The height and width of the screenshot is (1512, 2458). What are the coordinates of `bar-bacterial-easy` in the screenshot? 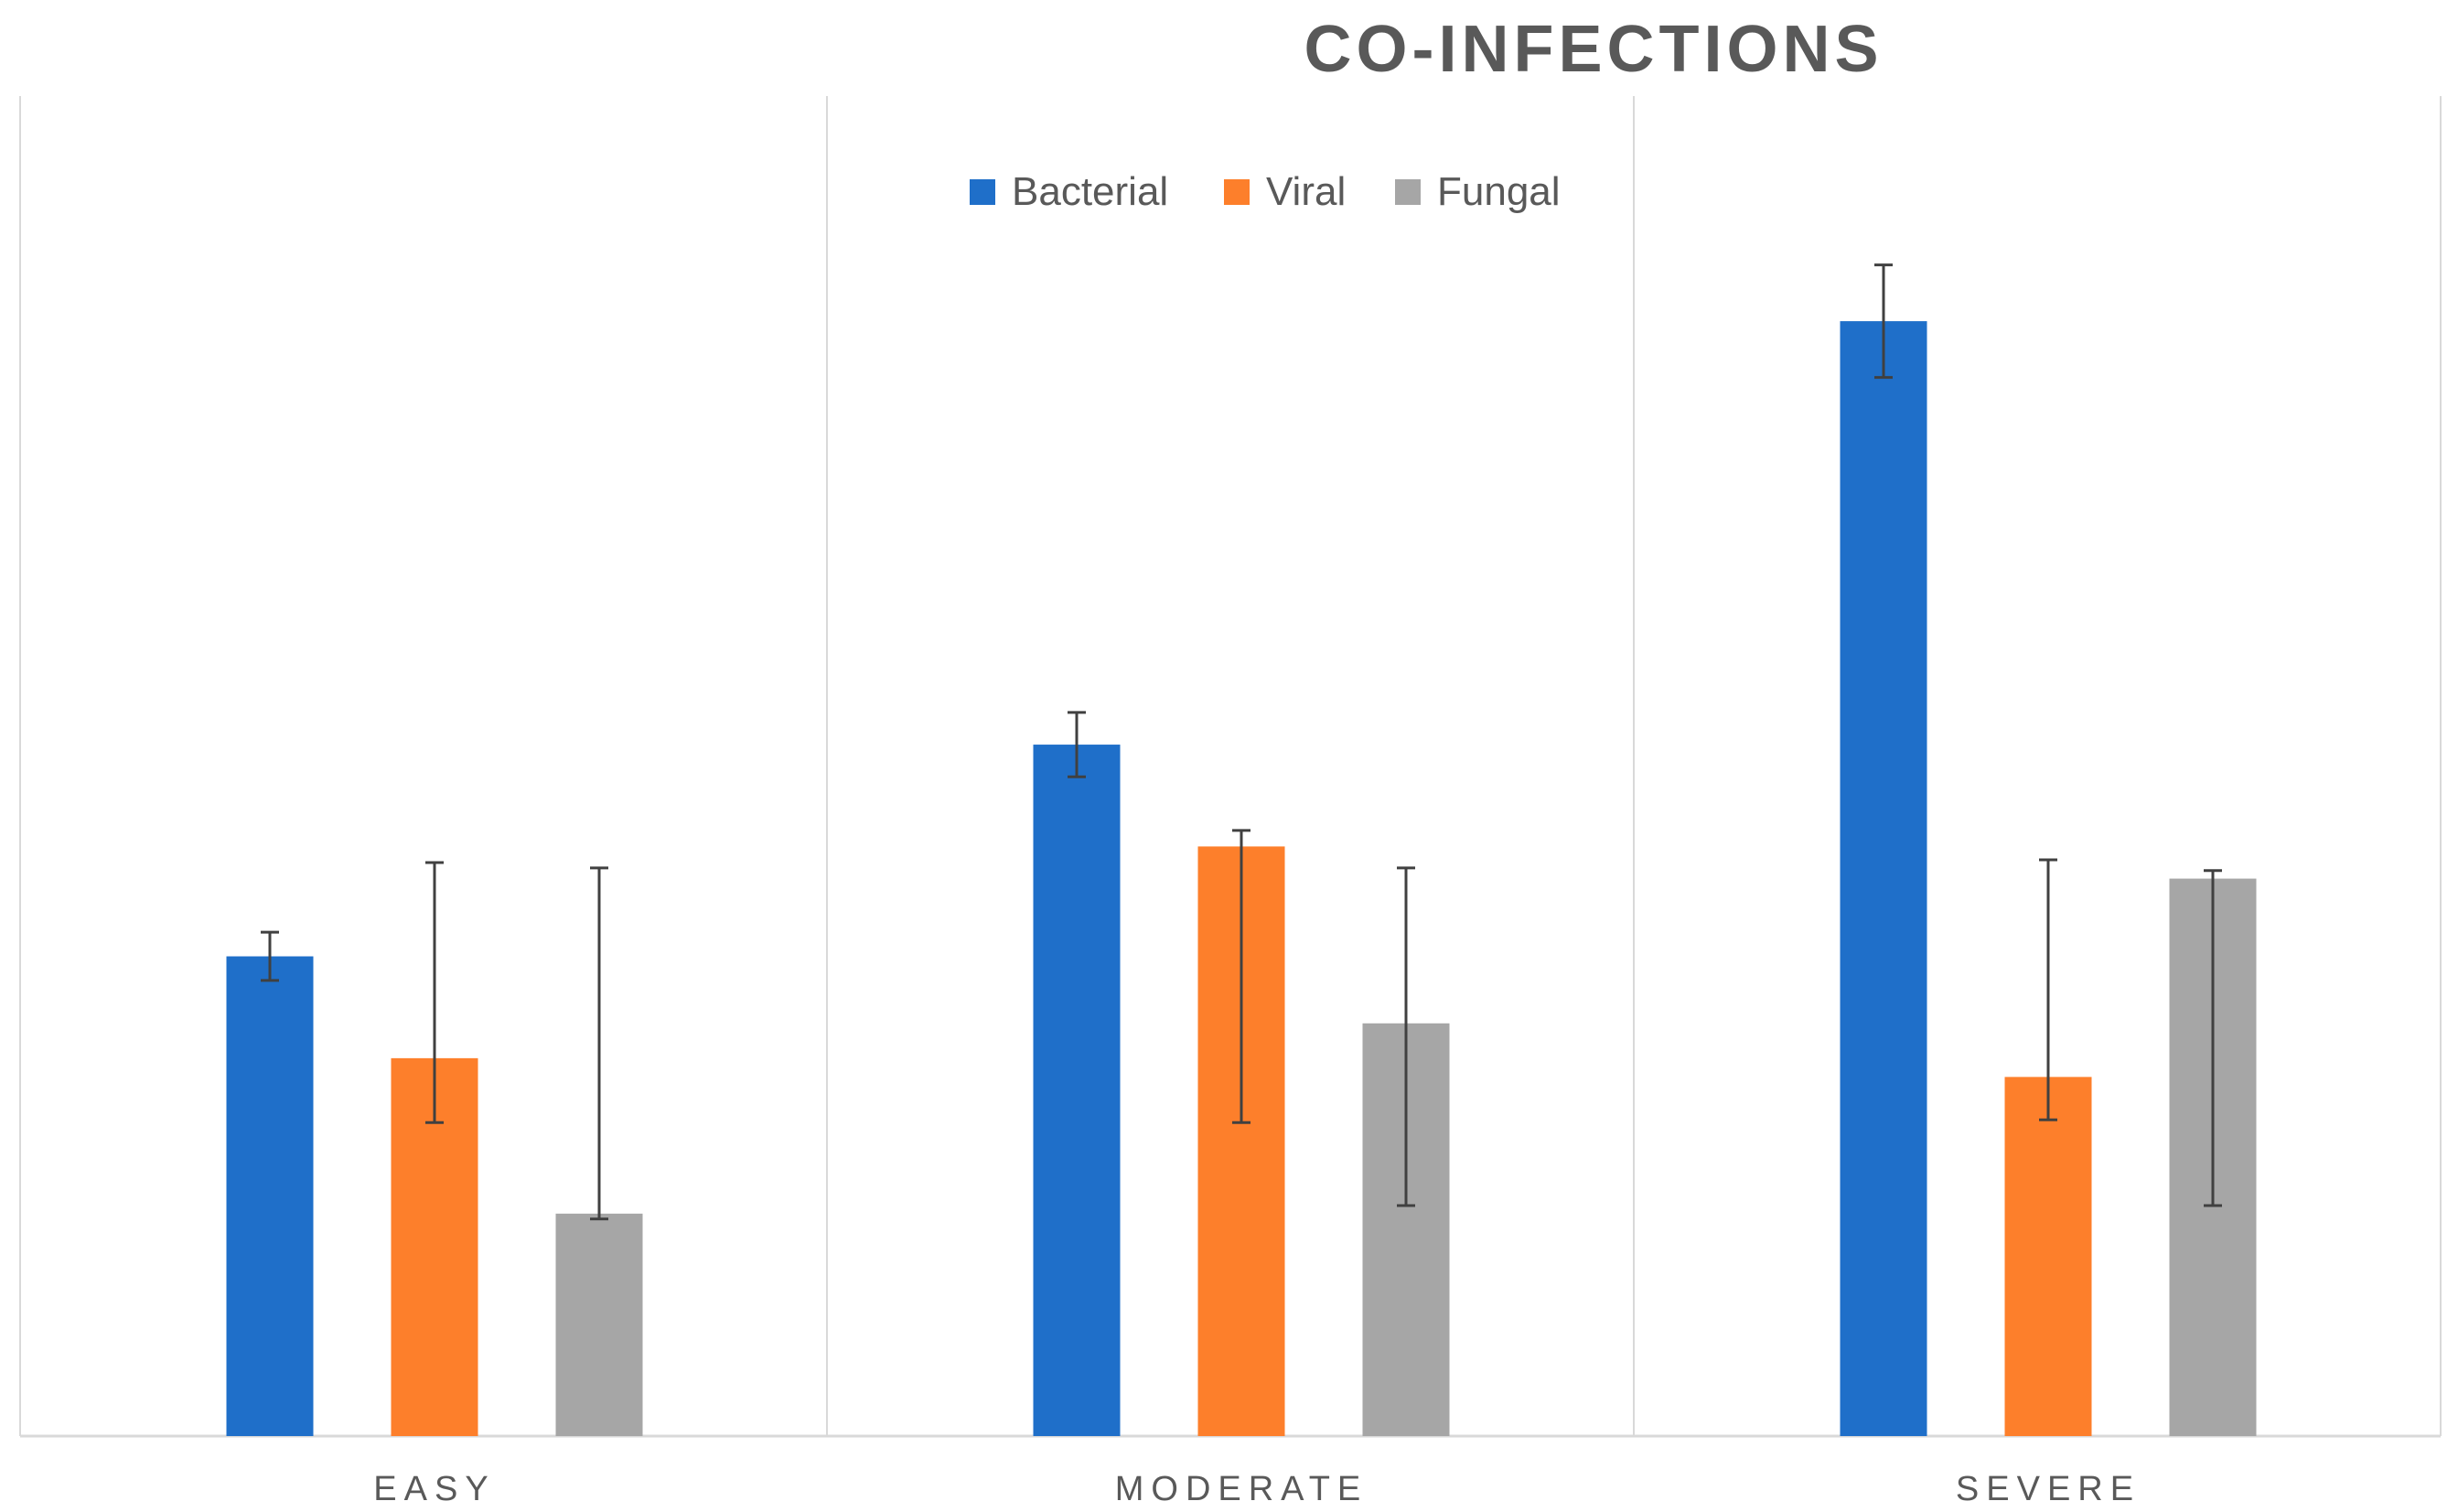 It's located at (270, 1196).